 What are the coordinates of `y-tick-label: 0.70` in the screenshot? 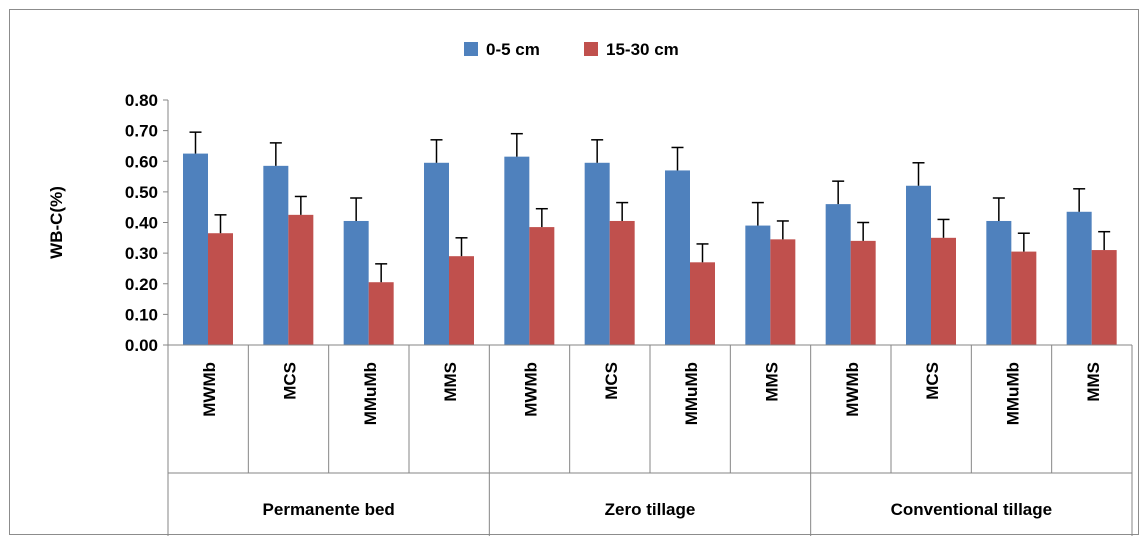 It's located at (141, 131).